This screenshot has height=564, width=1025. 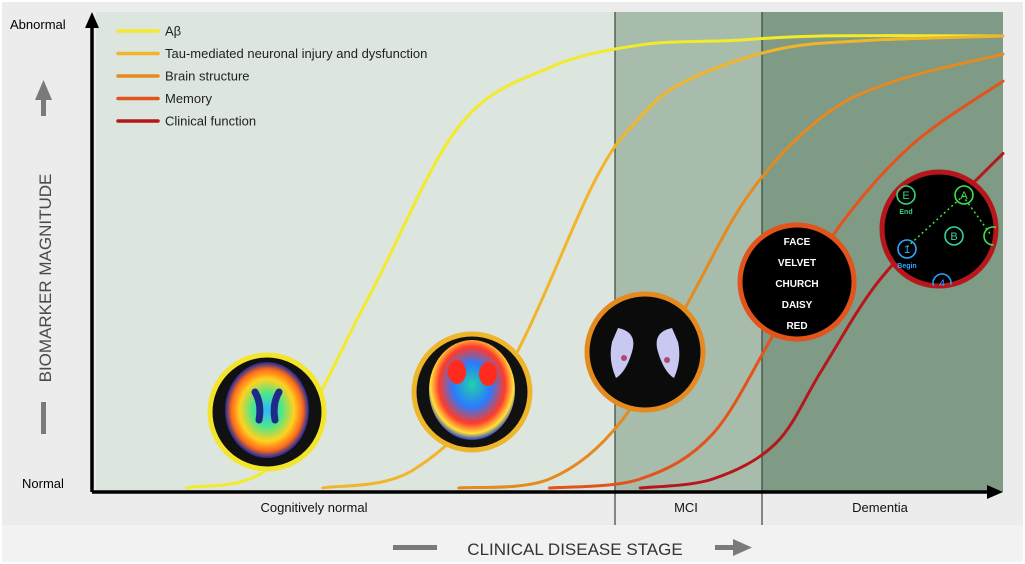 I want to click on tau-pet-hotspot-right, so click(x=488, y=374).